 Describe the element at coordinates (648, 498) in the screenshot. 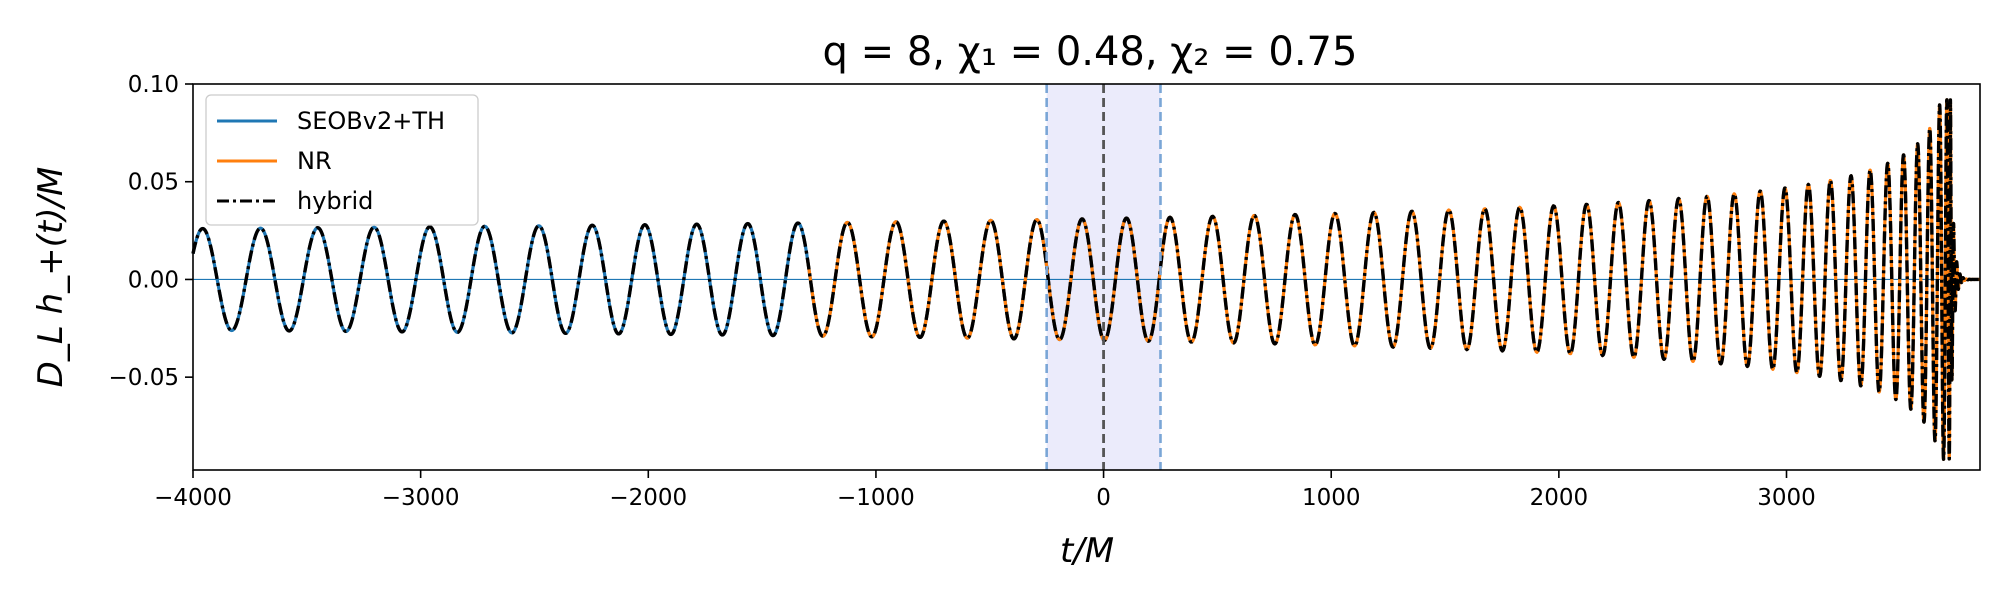

I see `x-tick-label: −2000` at that location.